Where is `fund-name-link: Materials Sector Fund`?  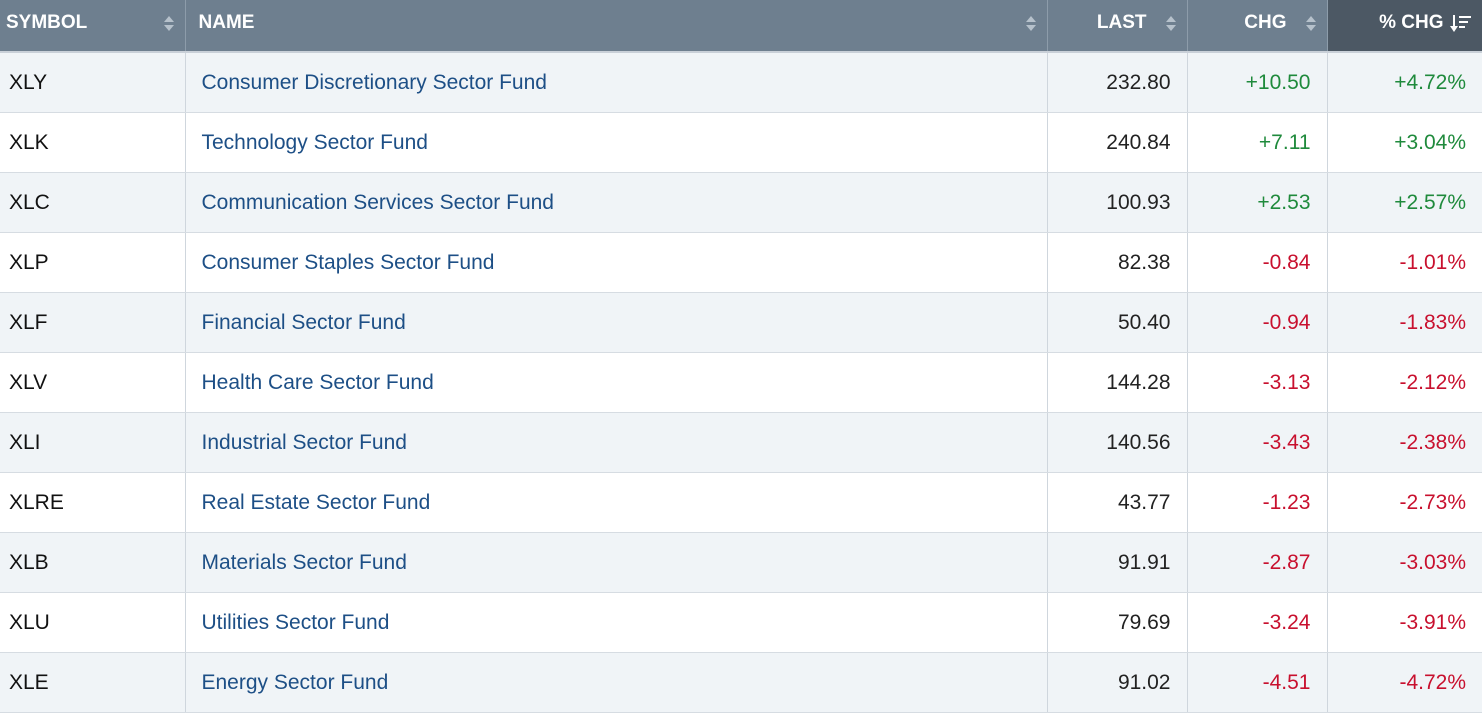 fund-name-link: Materials Sector Fund is located at coordinates (304, 562).